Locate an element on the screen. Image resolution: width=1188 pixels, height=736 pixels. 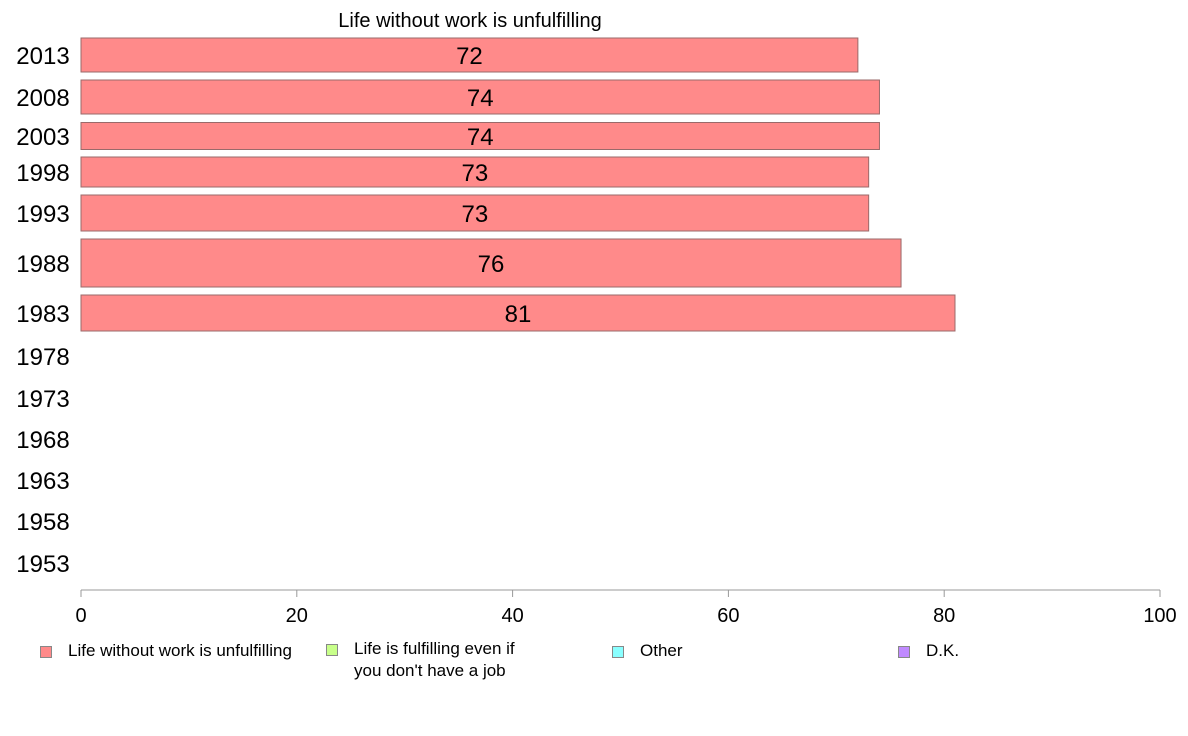
x-tick-label-20: 20 is located at coordinates (297, 616).